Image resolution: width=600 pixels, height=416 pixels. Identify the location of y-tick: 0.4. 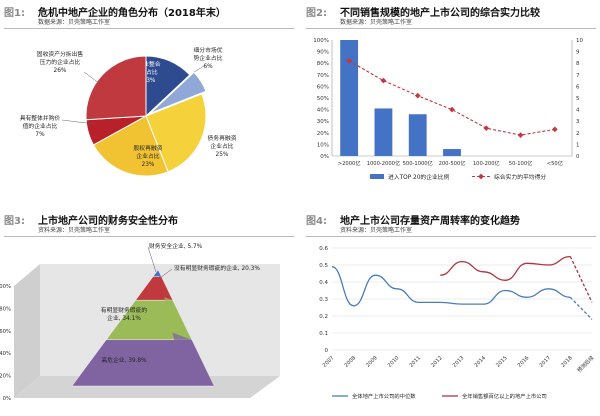
(323, 283).